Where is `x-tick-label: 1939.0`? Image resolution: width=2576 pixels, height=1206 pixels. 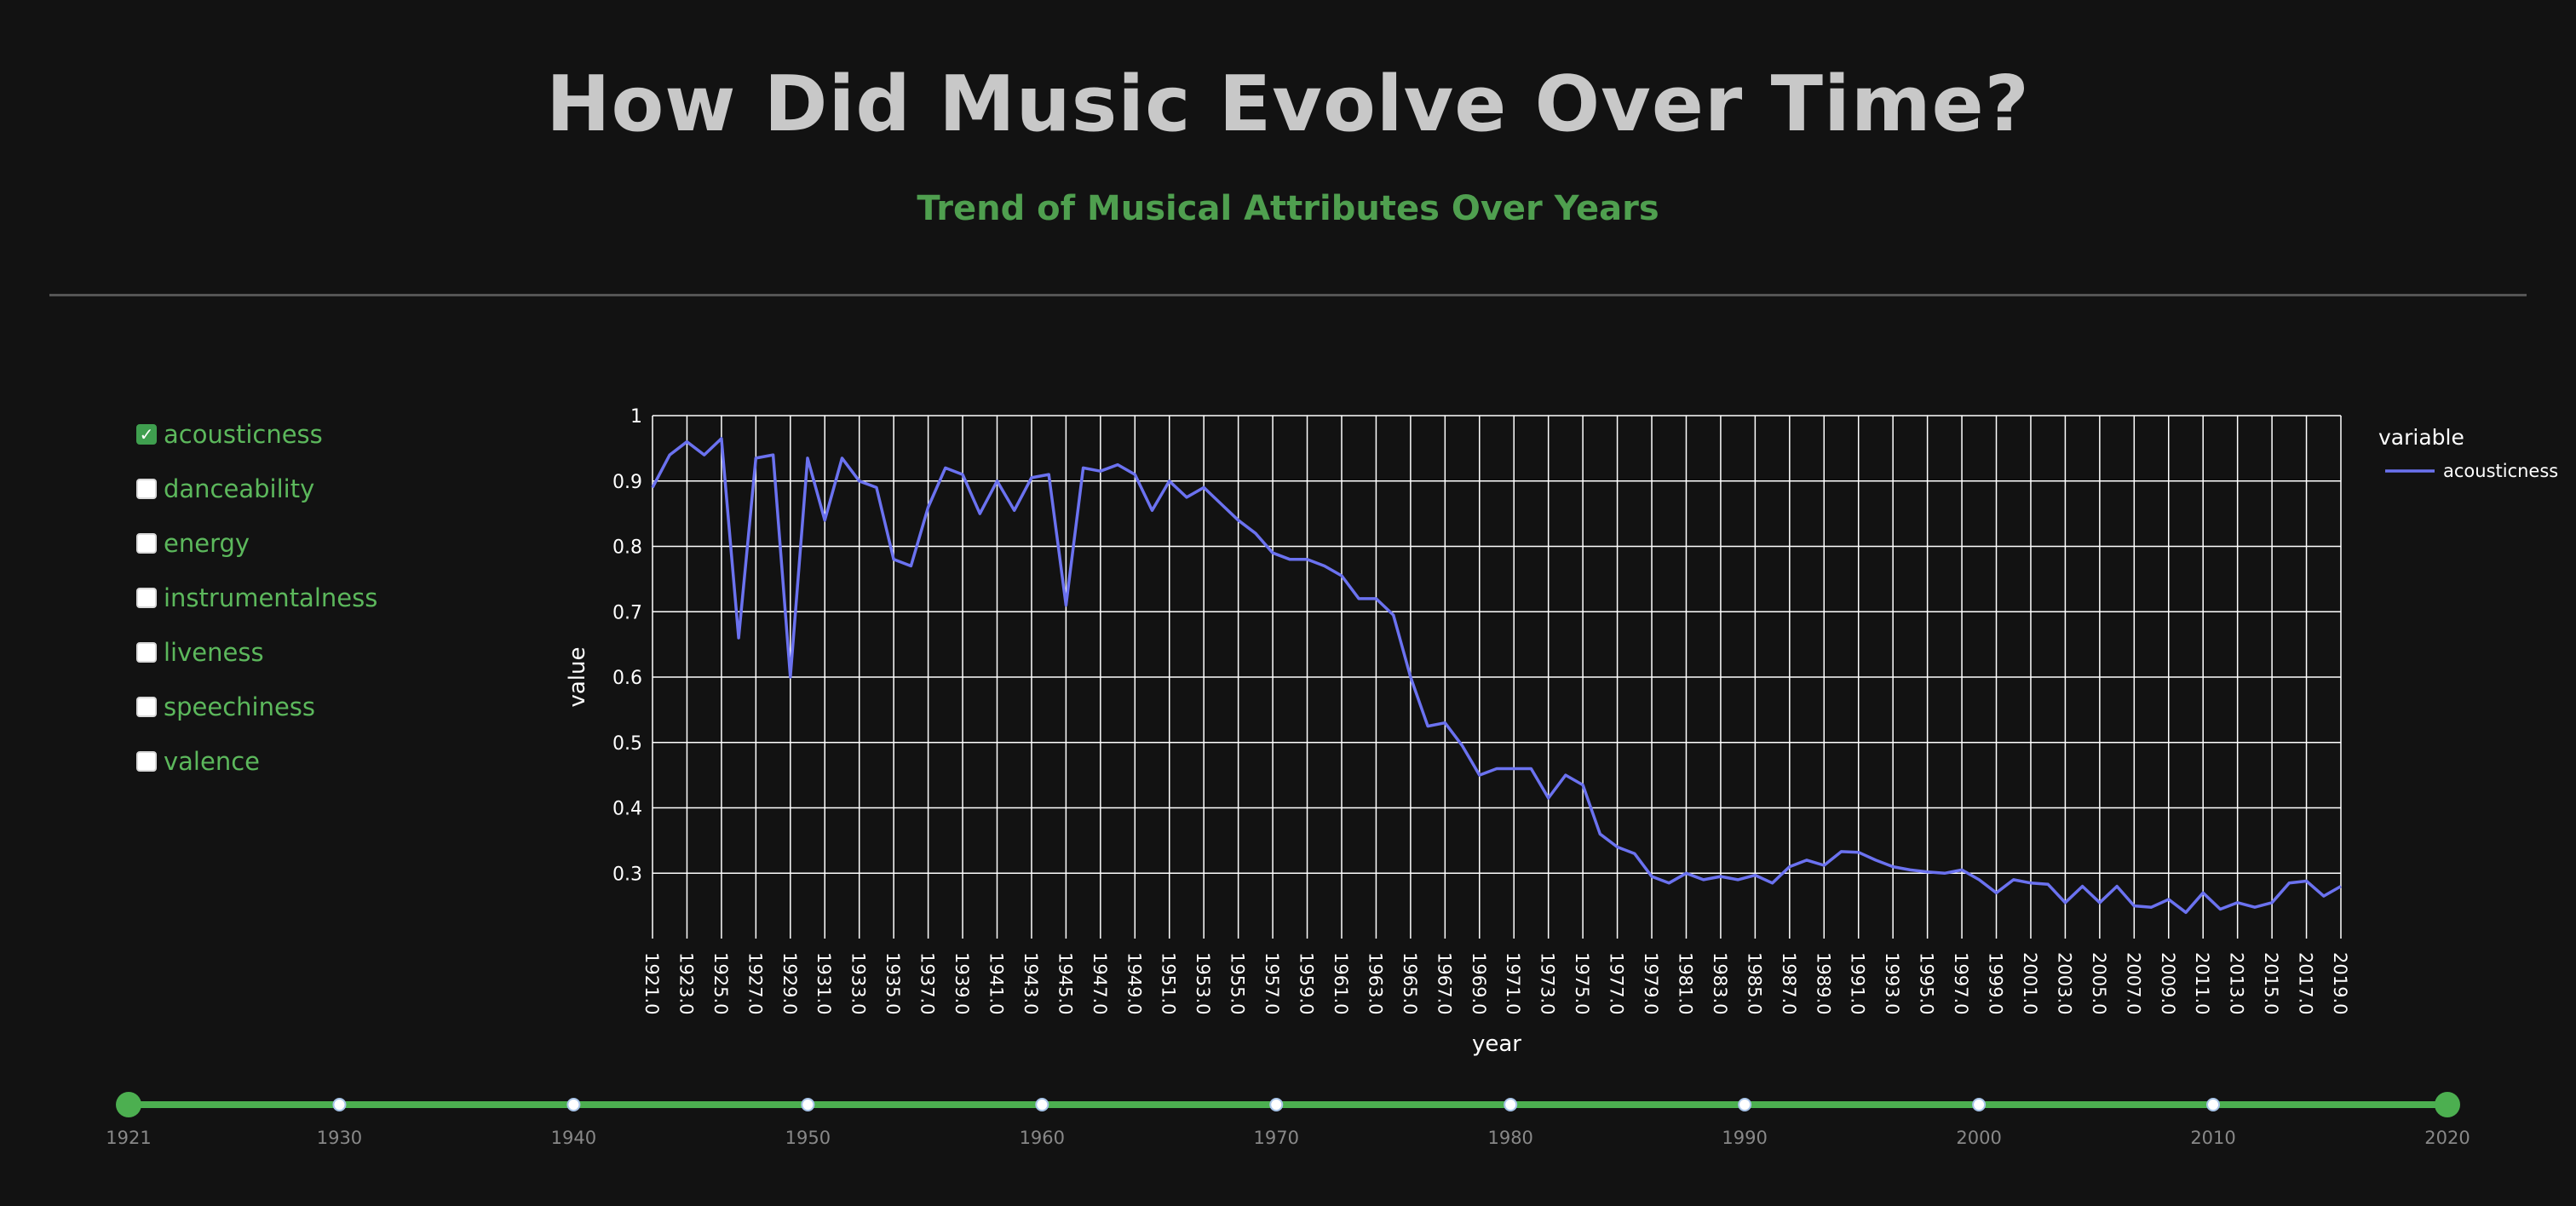 x-tick-label: 1939.0 is located at coordinates (962, 983).